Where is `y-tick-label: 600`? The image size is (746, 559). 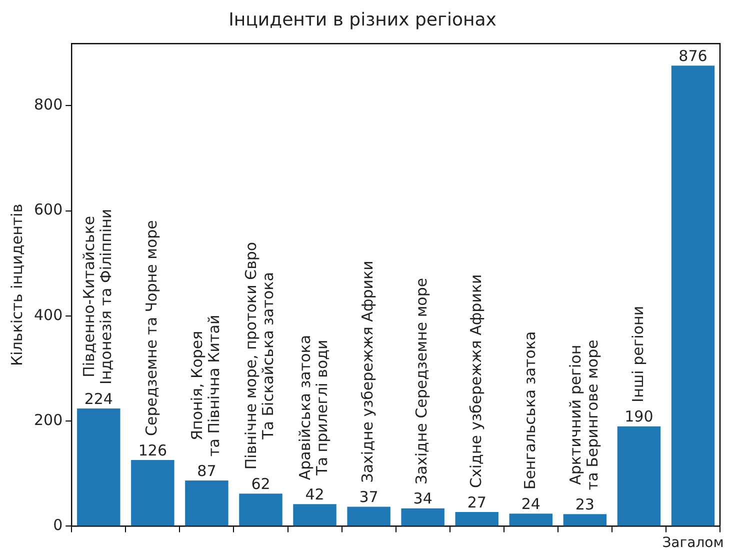
y-tick-label: 600 is located at coordinates (48, 209).